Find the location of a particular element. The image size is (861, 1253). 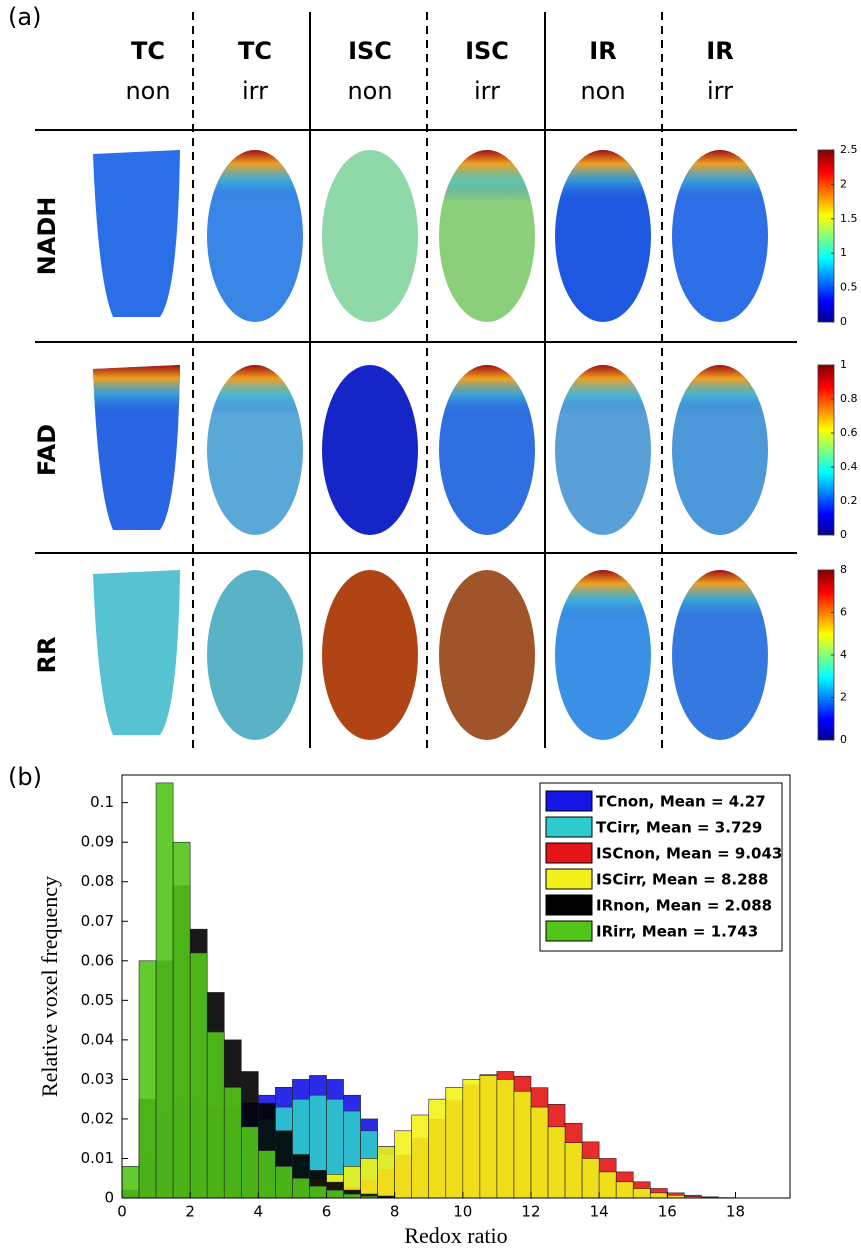

y-tick-label: 0.1 is located at coordinates (102, 802).